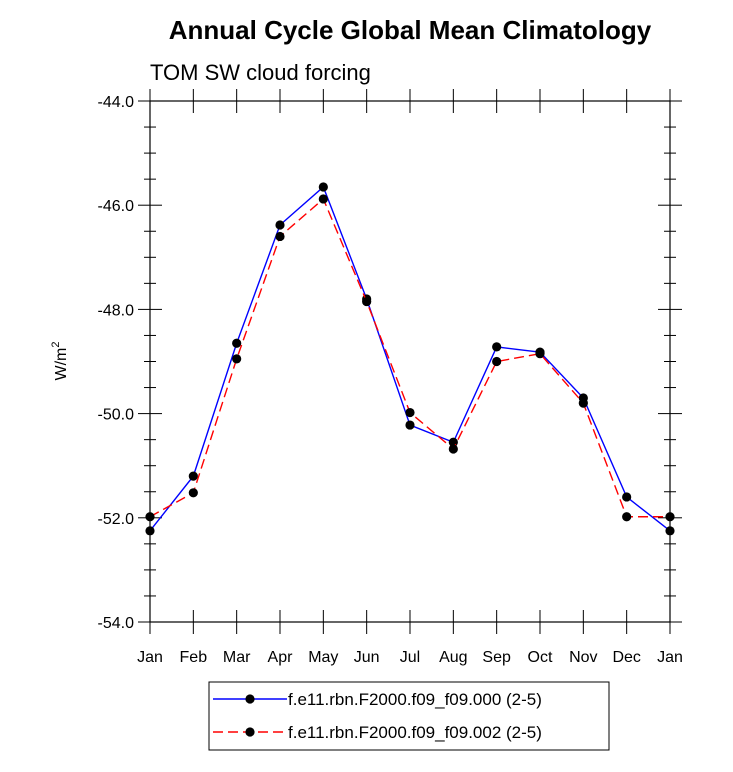 Image resolution: width=733 pixels, height=772 pixels. Describe the element at coordinates (415, 732) in the screenshot. I see `legend-label-1: f.e11.rbn.F2000.f09_f09.002 (2-5)` at that location.